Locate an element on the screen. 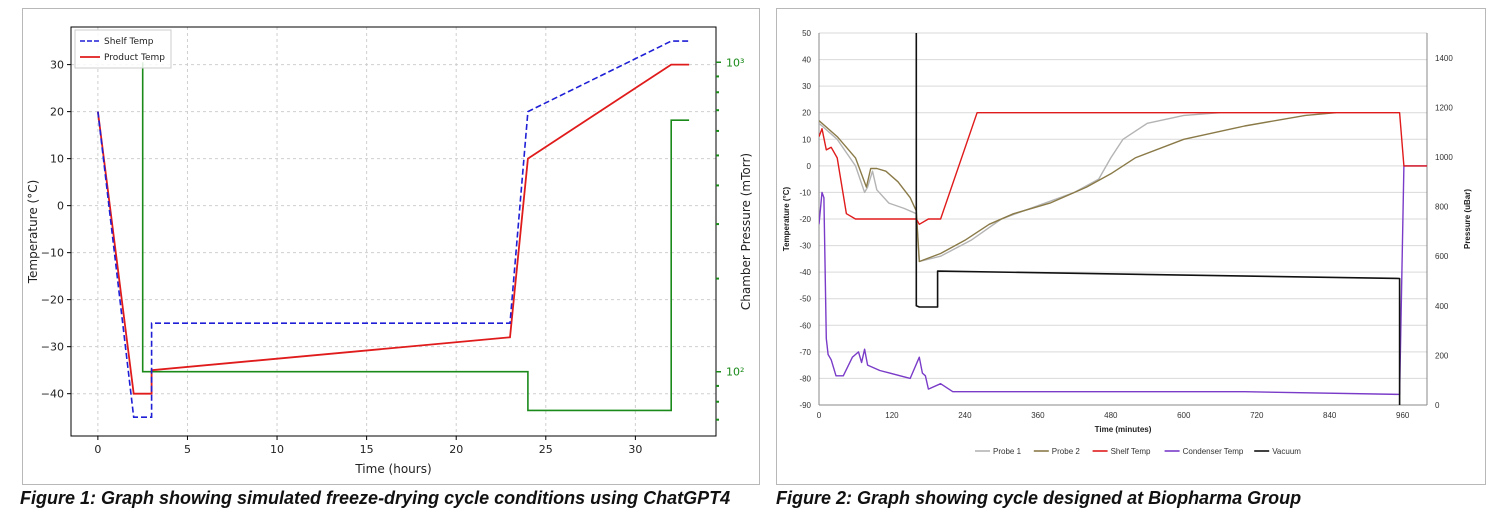 This screenshot has height=531, width=1500. legend-label-probe-2: Probe 2 is located at coordinates (1066, 451).